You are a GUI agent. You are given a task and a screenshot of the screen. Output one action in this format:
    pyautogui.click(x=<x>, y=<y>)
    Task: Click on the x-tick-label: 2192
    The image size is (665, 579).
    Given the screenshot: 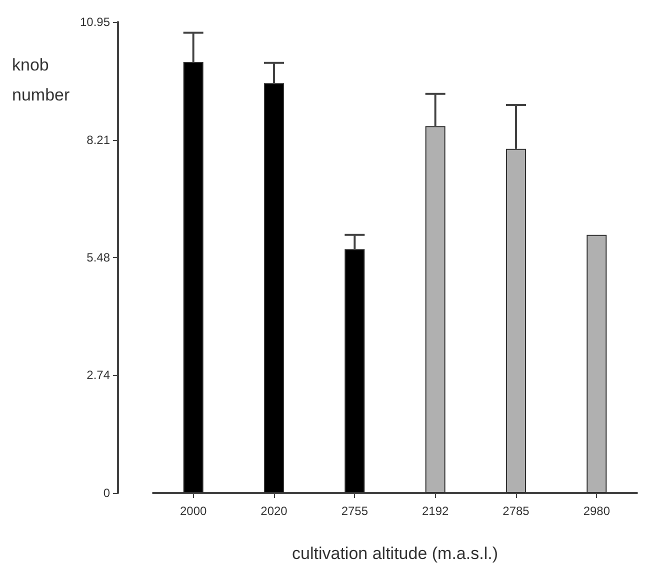 What is the action you would take?
    pyautogui.click(x=436, y=511)
    